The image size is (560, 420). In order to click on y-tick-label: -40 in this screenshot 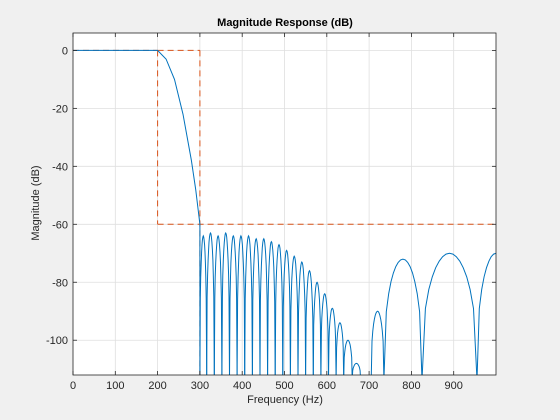, I will do `click(60, 167)`.